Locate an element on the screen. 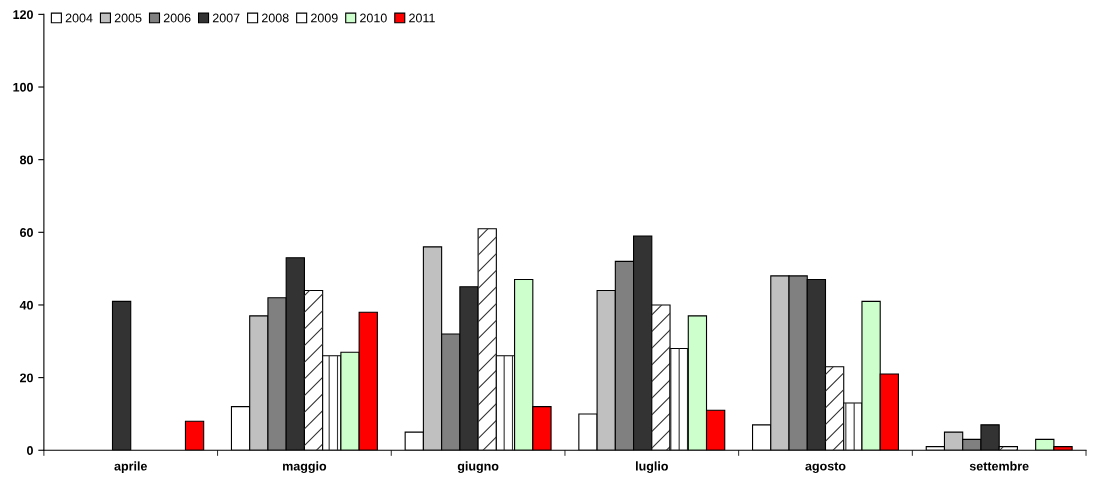 This screenshot has height=479, width=1097. y-tick-label: 20 is located at coordinates (26, 378).